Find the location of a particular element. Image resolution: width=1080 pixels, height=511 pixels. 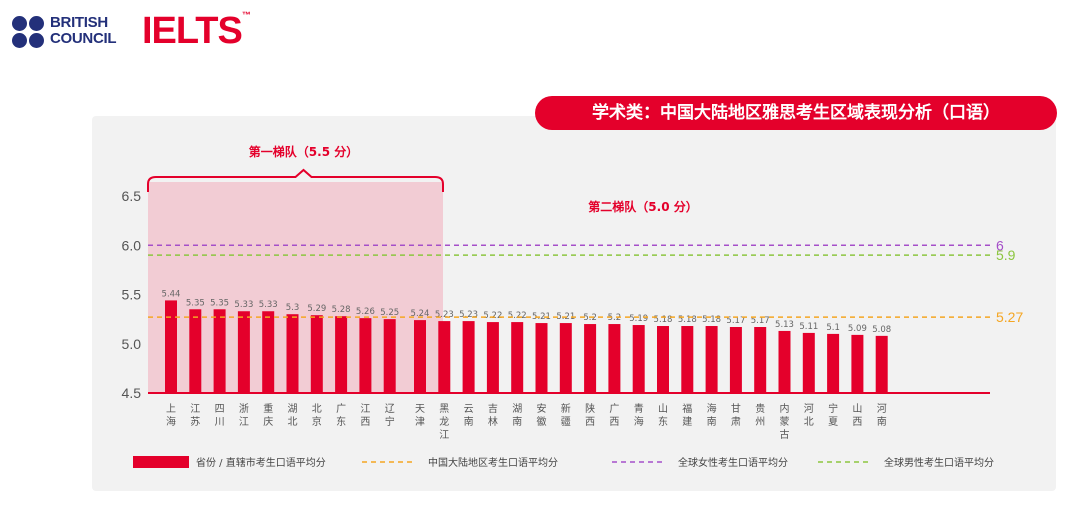

bar-value-label: 5.3 is located at coordinates (293, 308).